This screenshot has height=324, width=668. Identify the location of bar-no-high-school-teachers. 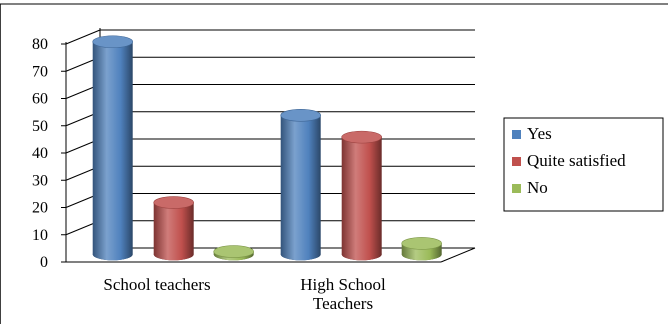
(422, 249).